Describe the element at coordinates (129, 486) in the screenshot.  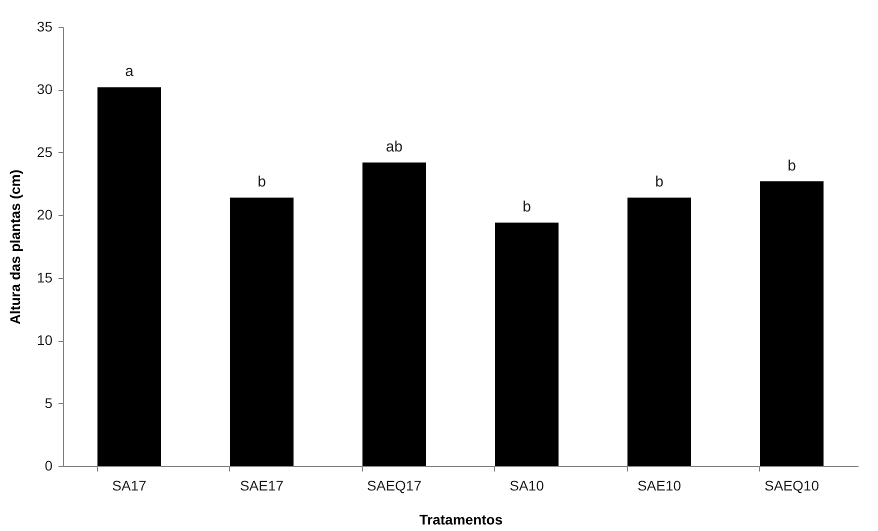
I see `x-tick-label: SA17` at that location.